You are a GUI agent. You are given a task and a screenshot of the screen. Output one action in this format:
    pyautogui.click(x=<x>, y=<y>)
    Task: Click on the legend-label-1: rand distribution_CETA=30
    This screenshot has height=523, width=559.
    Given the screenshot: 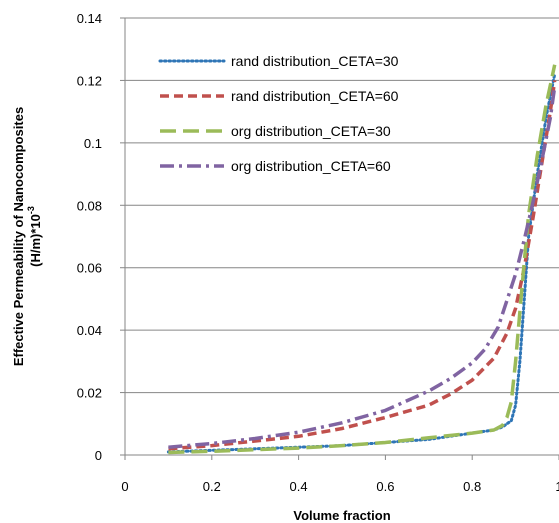 What is the action you would take?
    pyautogui.click(x=315, y=61)
    